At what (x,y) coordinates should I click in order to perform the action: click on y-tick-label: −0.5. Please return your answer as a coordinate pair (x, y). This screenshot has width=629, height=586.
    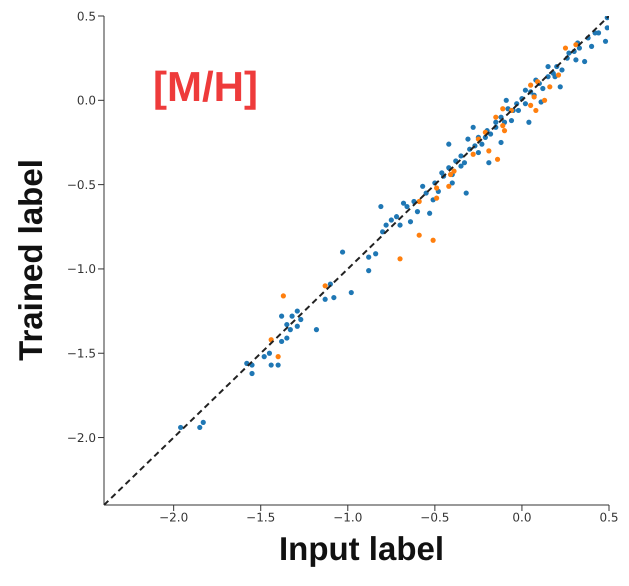
    Looking at the image, I should click on (81, 185).